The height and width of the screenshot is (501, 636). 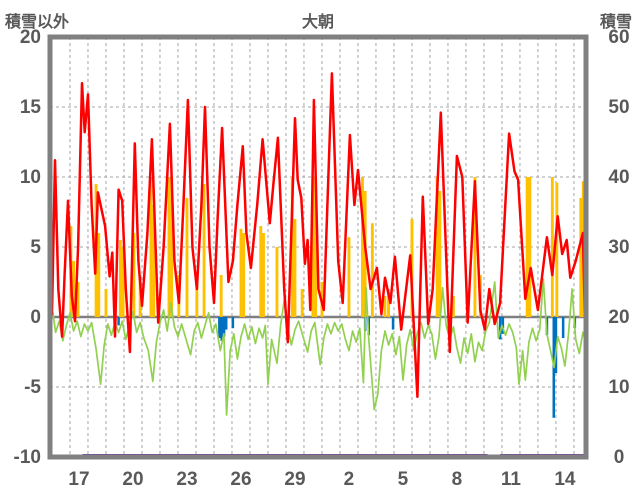 I want to click on x-axis-label: 29, so click(x=294, y=479).